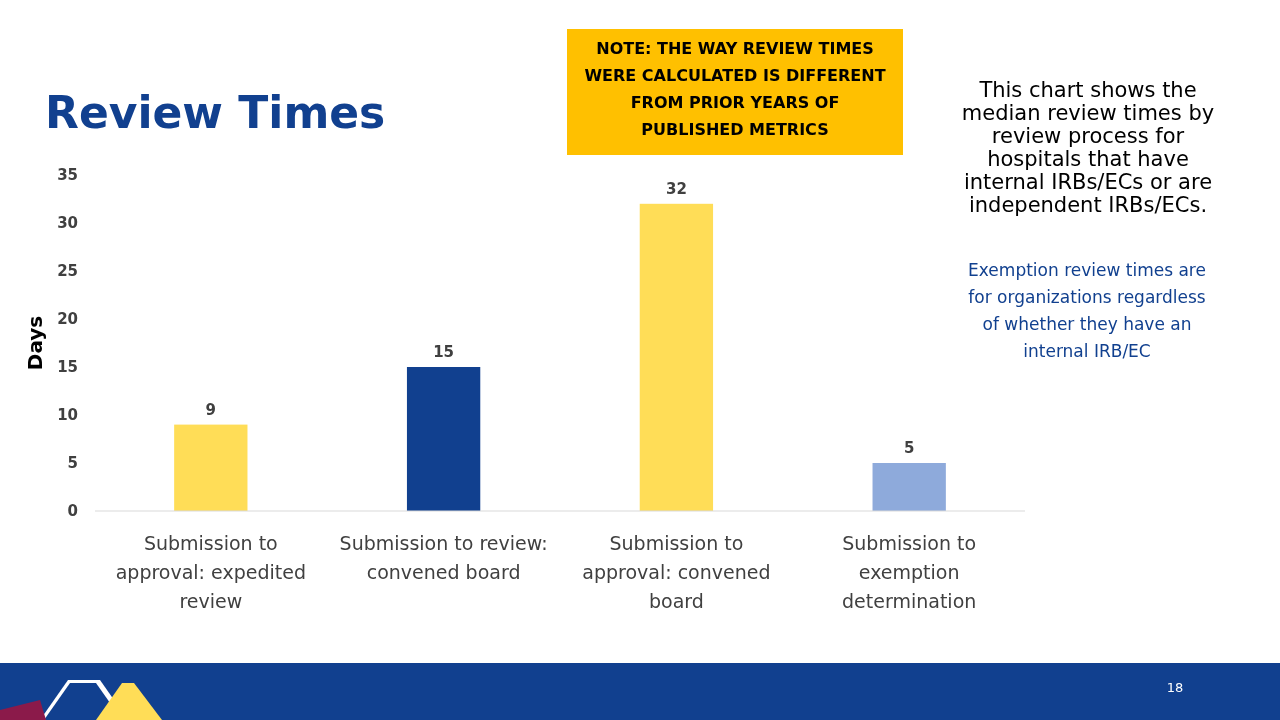  I want to click on data-label: 5, so click(909, 448).